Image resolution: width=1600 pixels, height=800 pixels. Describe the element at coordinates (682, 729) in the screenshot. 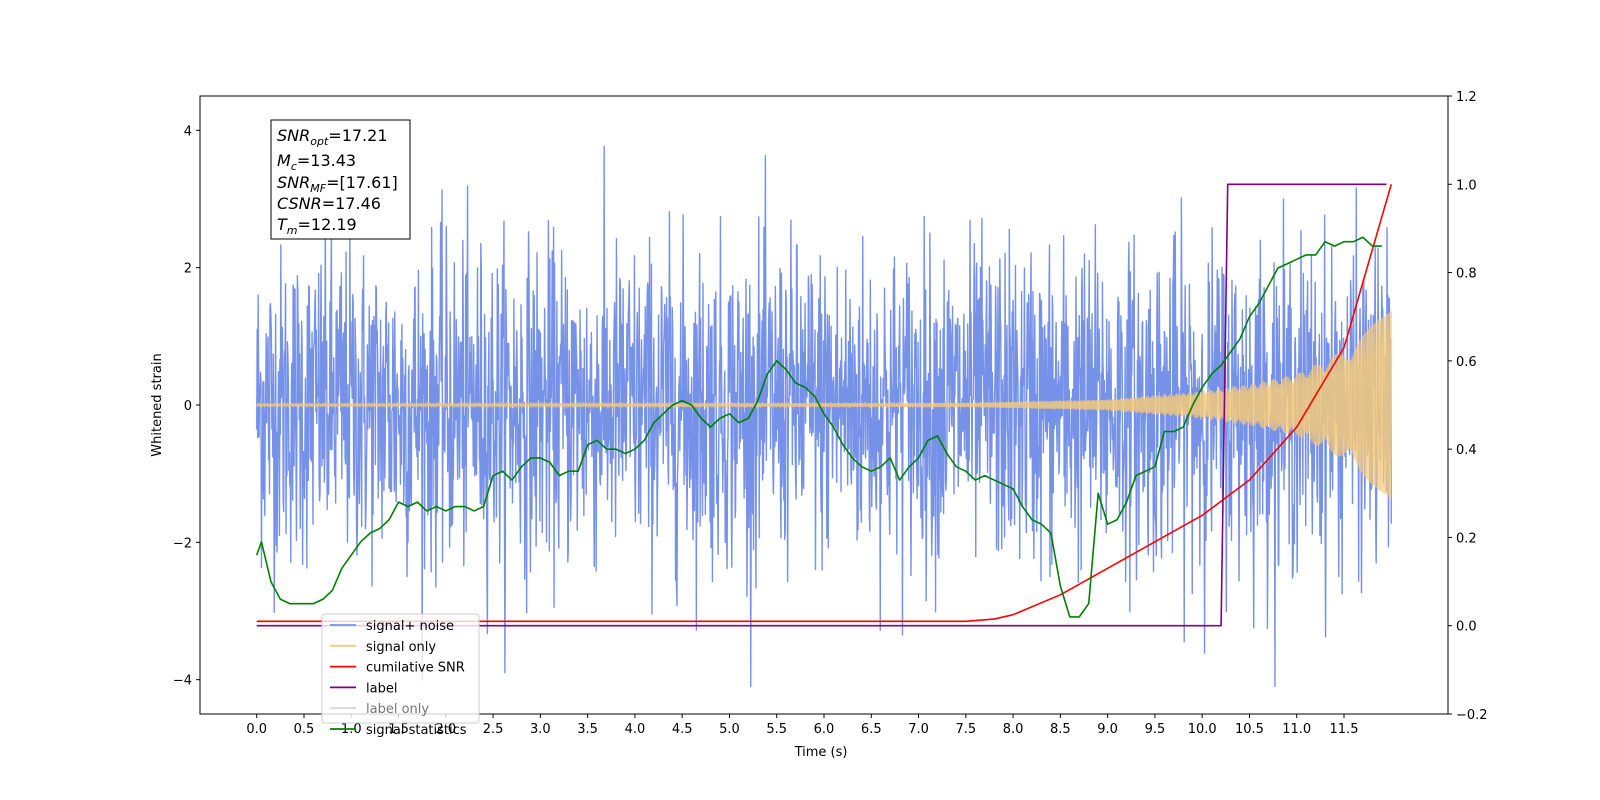

I see `x-tick-label: 4.5` at that location.